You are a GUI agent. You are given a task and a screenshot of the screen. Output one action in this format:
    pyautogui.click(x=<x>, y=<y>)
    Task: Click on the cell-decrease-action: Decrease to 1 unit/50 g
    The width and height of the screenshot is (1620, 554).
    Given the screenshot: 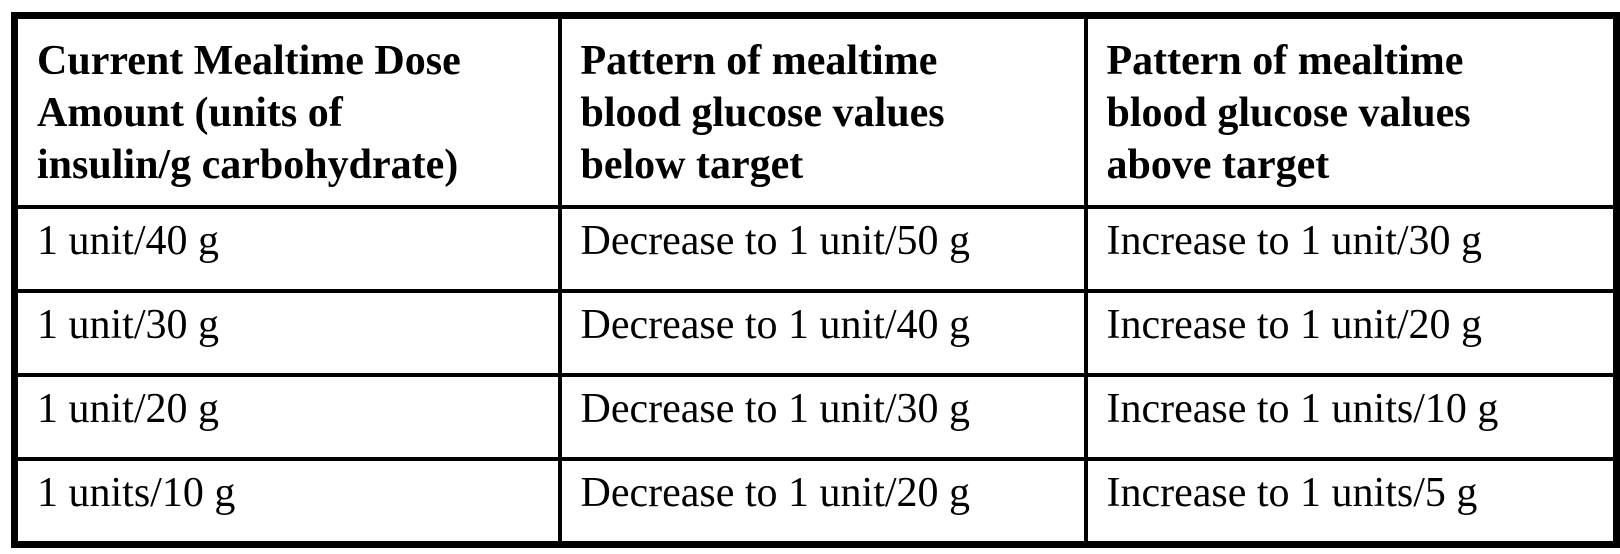 What is the action you would take?
    pyautogui.click(x=822, y=249)
    